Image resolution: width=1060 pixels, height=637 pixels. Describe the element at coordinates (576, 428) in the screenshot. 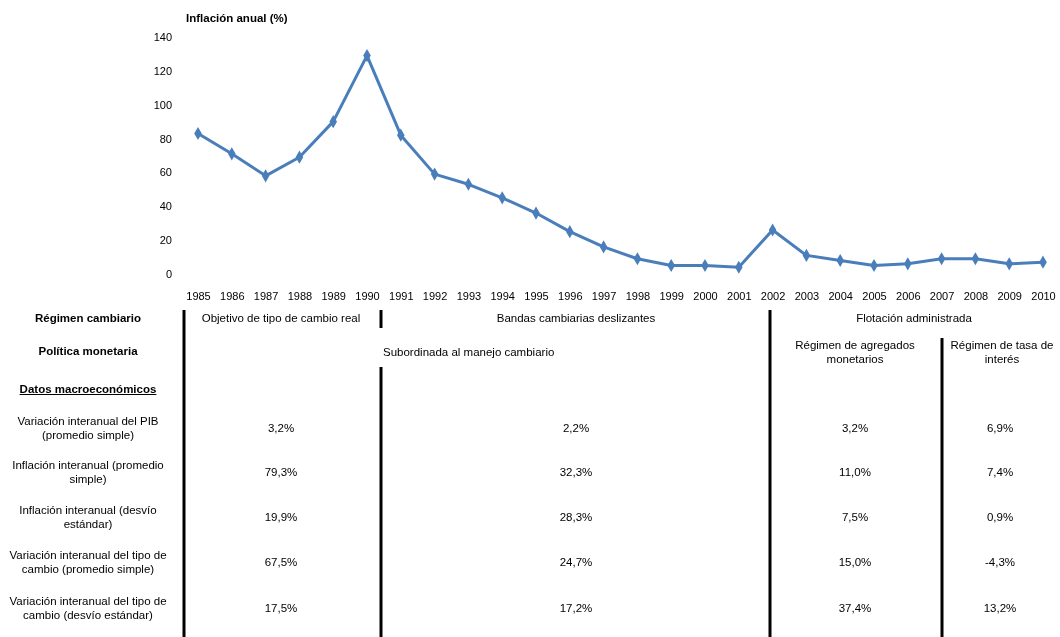

I see `text: 2,2%` at that location.